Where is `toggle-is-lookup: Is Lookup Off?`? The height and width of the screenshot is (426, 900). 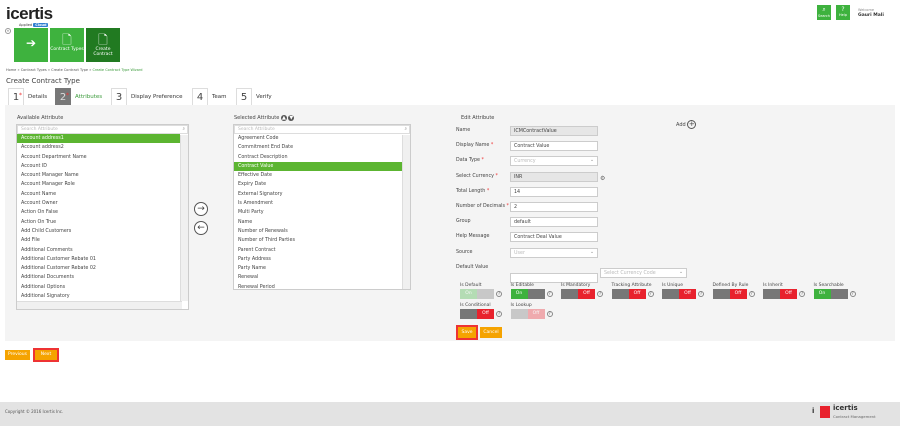
toggle-is-lookup: Is Lookup Off? is located at coordinates (531, 311).